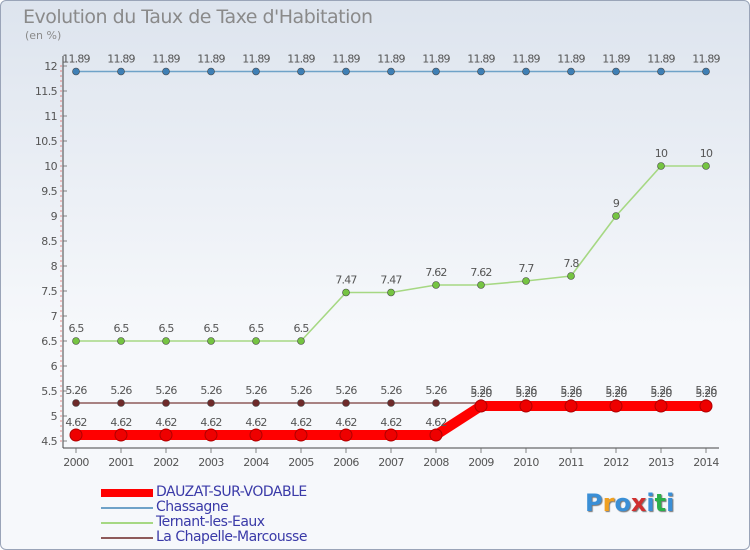 This screenshot has width=750, height=550. Describe the element at coordinates (650, 503) in the screenshot. I see `logo-letter: i` at that location.